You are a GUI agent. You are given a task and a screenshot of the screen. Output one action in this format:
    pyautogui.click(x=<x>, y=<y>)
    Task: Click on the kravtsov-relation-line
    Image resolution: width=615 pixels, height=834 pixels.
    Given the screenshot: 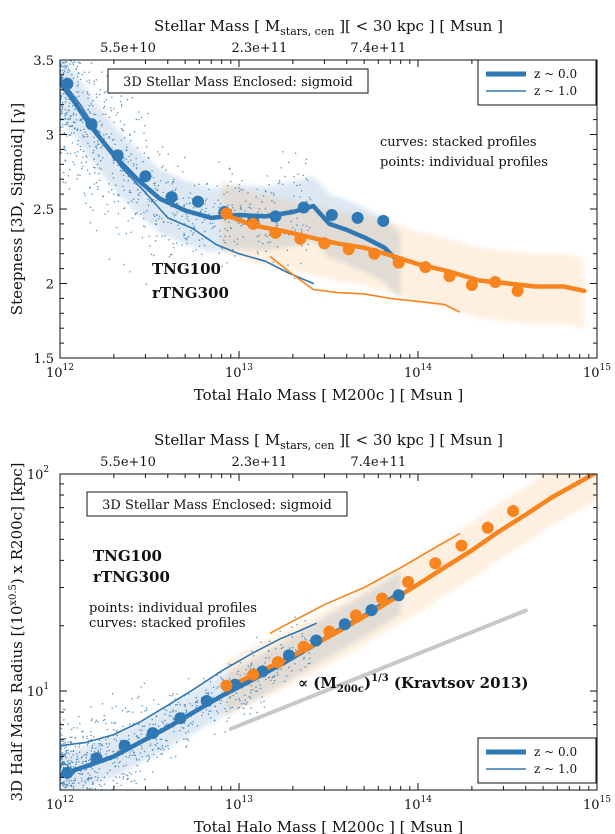 What is the action you would take?
    pyautogui.click(x=378, y=669)
    